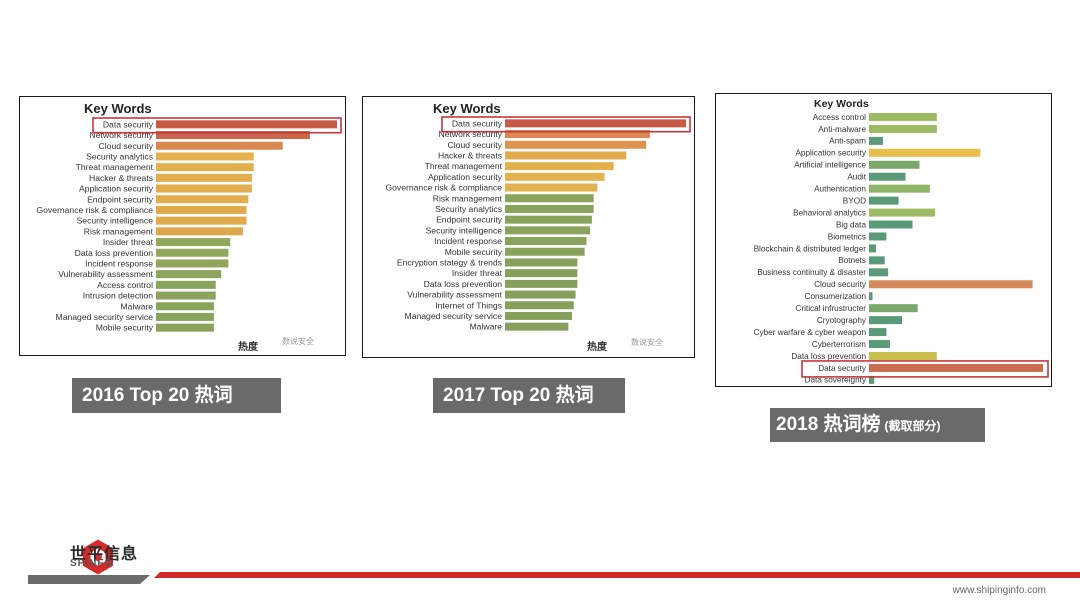 Image resolution: width=1080 pixels, height=607 pixels. What do you see at coordinates (449, 262) in the screenshot?
I see `category-label: Encryption stategy & trends` at bounding box center [449, 262].